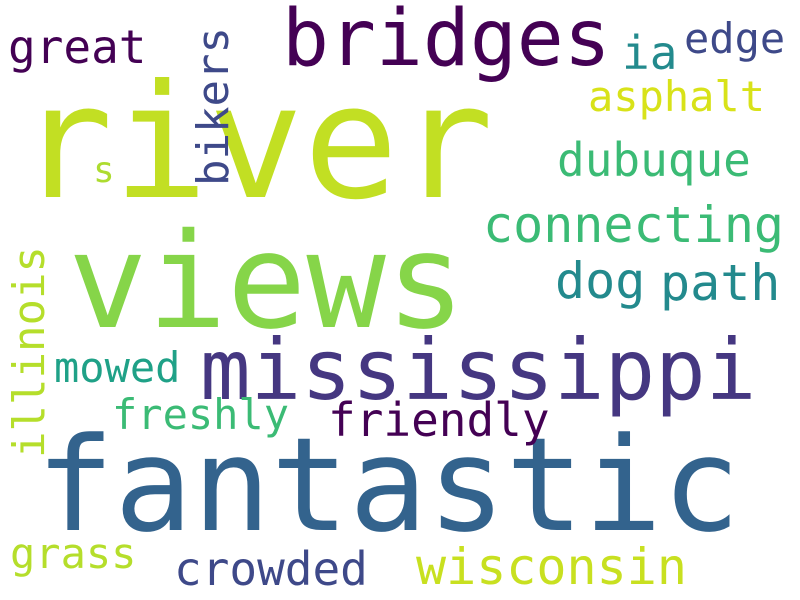  I want to click on word-views: views, so click(267, 282).